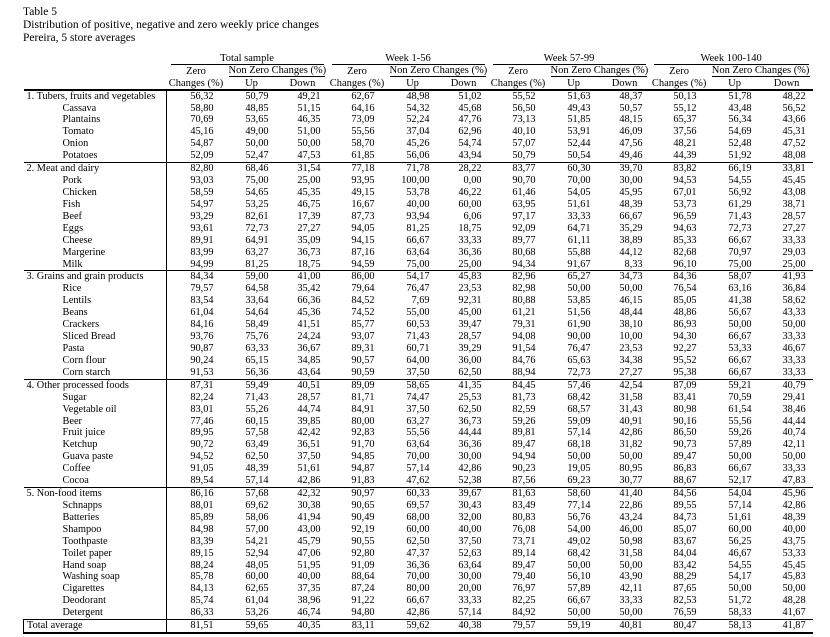  What do you see at coordinates (196, 360) in the screenshot?
I see `value-cell: 90,24` at bounding box center [196, 360].